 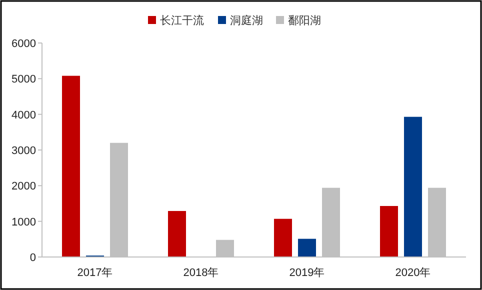 What do you see at coordinates (304, 20) in the screenshot?
I see `legend-label: 鄱阳湖` at bounding box center [304, 20].